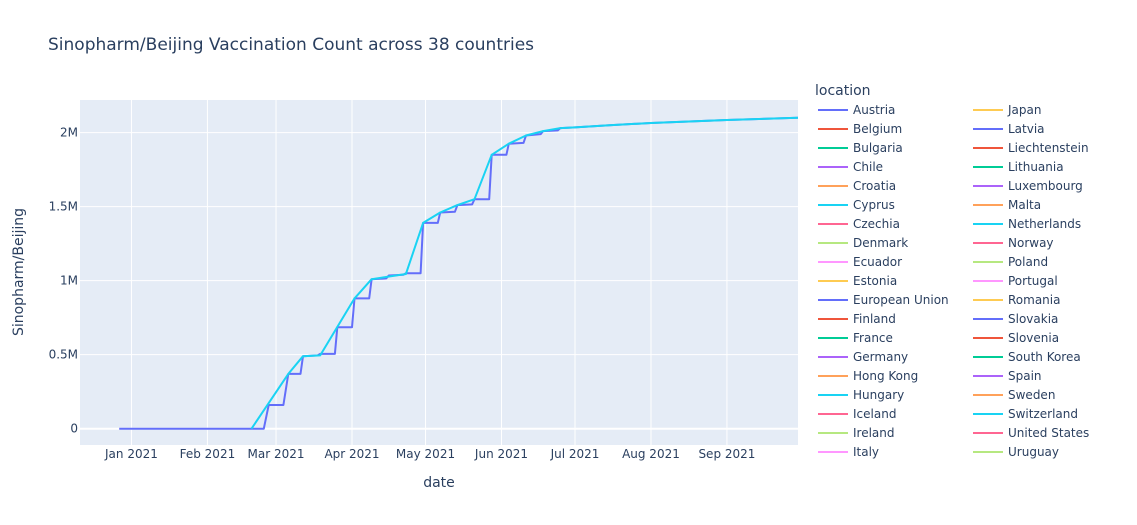  What do you see at coordinates (1034, 300) in the screenshot?
I see `legend-label: Romania` at bounding box center [1034, 300].